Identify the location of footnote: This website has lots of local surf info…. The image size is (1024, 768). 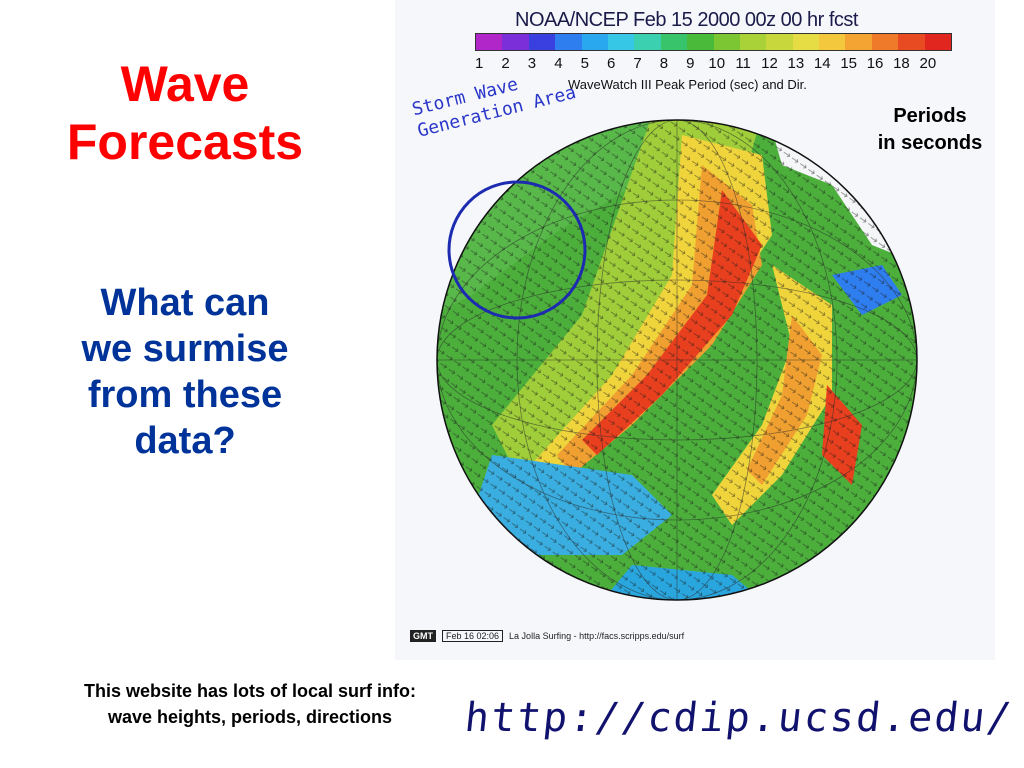
(250, 704).